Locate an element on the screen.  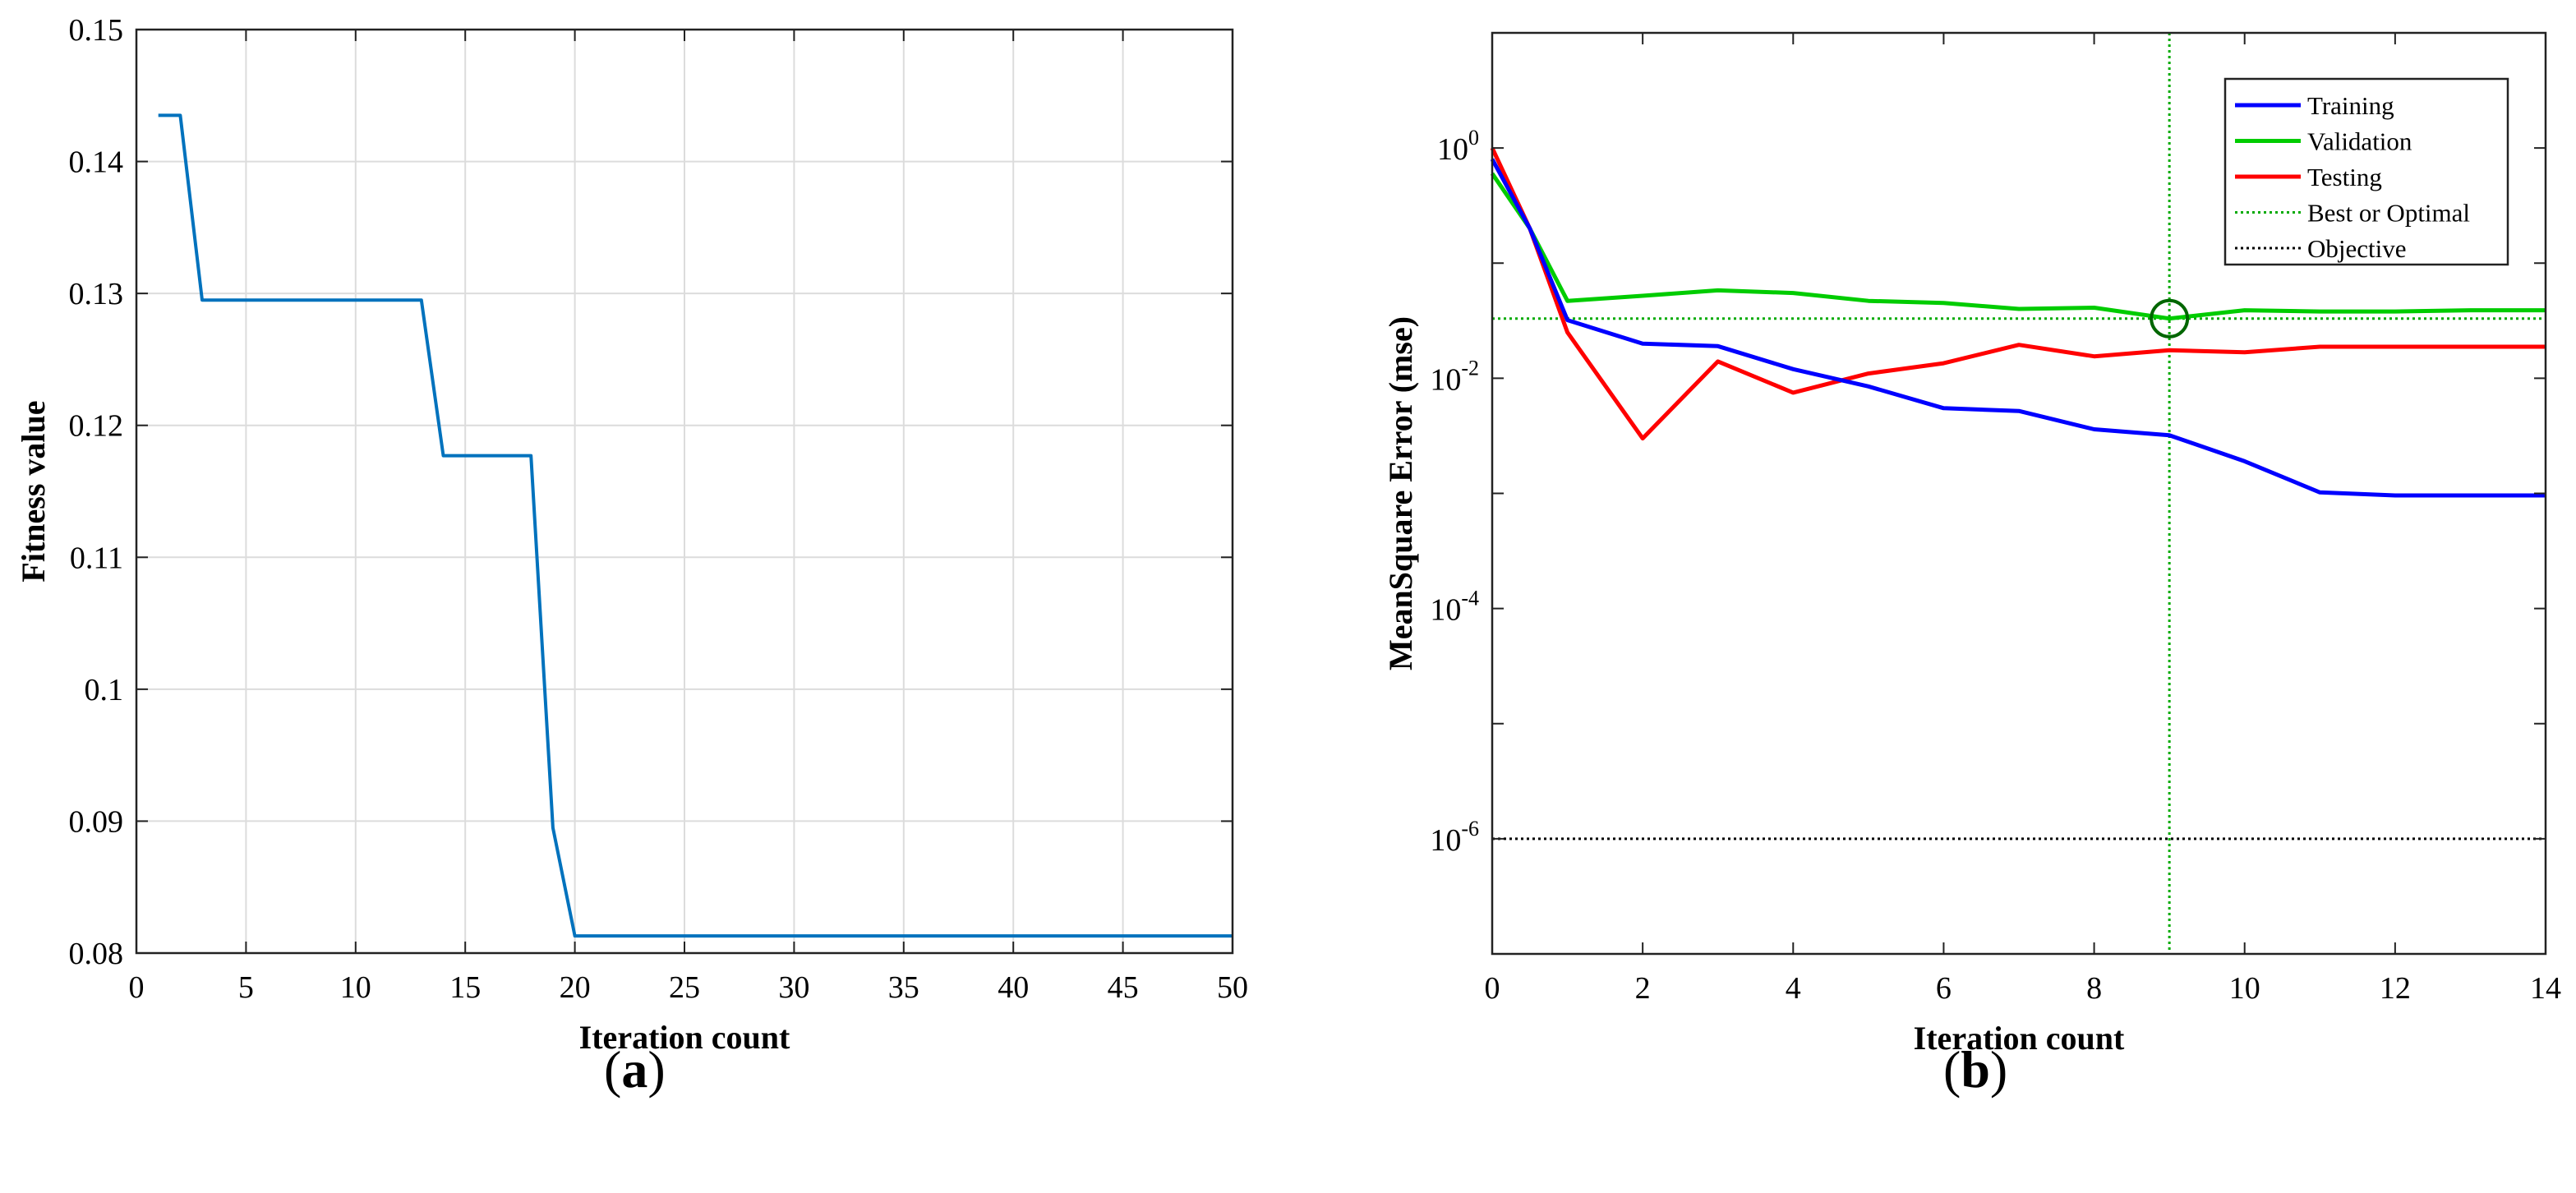
panel-a-xtick-label: 15 is located at coordinates (465, 988).